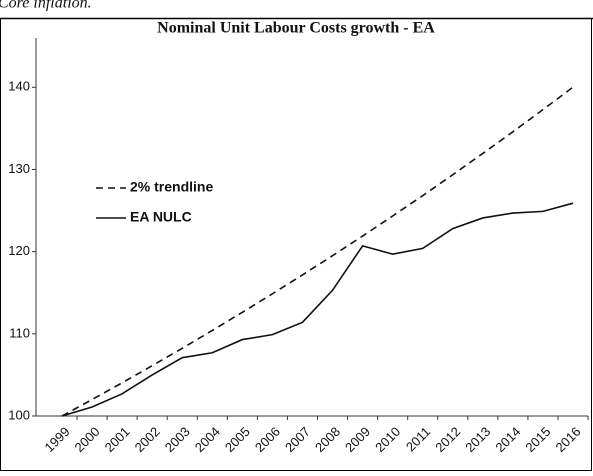 The width and height of the screenshot is (593, 476). I want to click on x-tick-label: 2006, so click(267, 439).